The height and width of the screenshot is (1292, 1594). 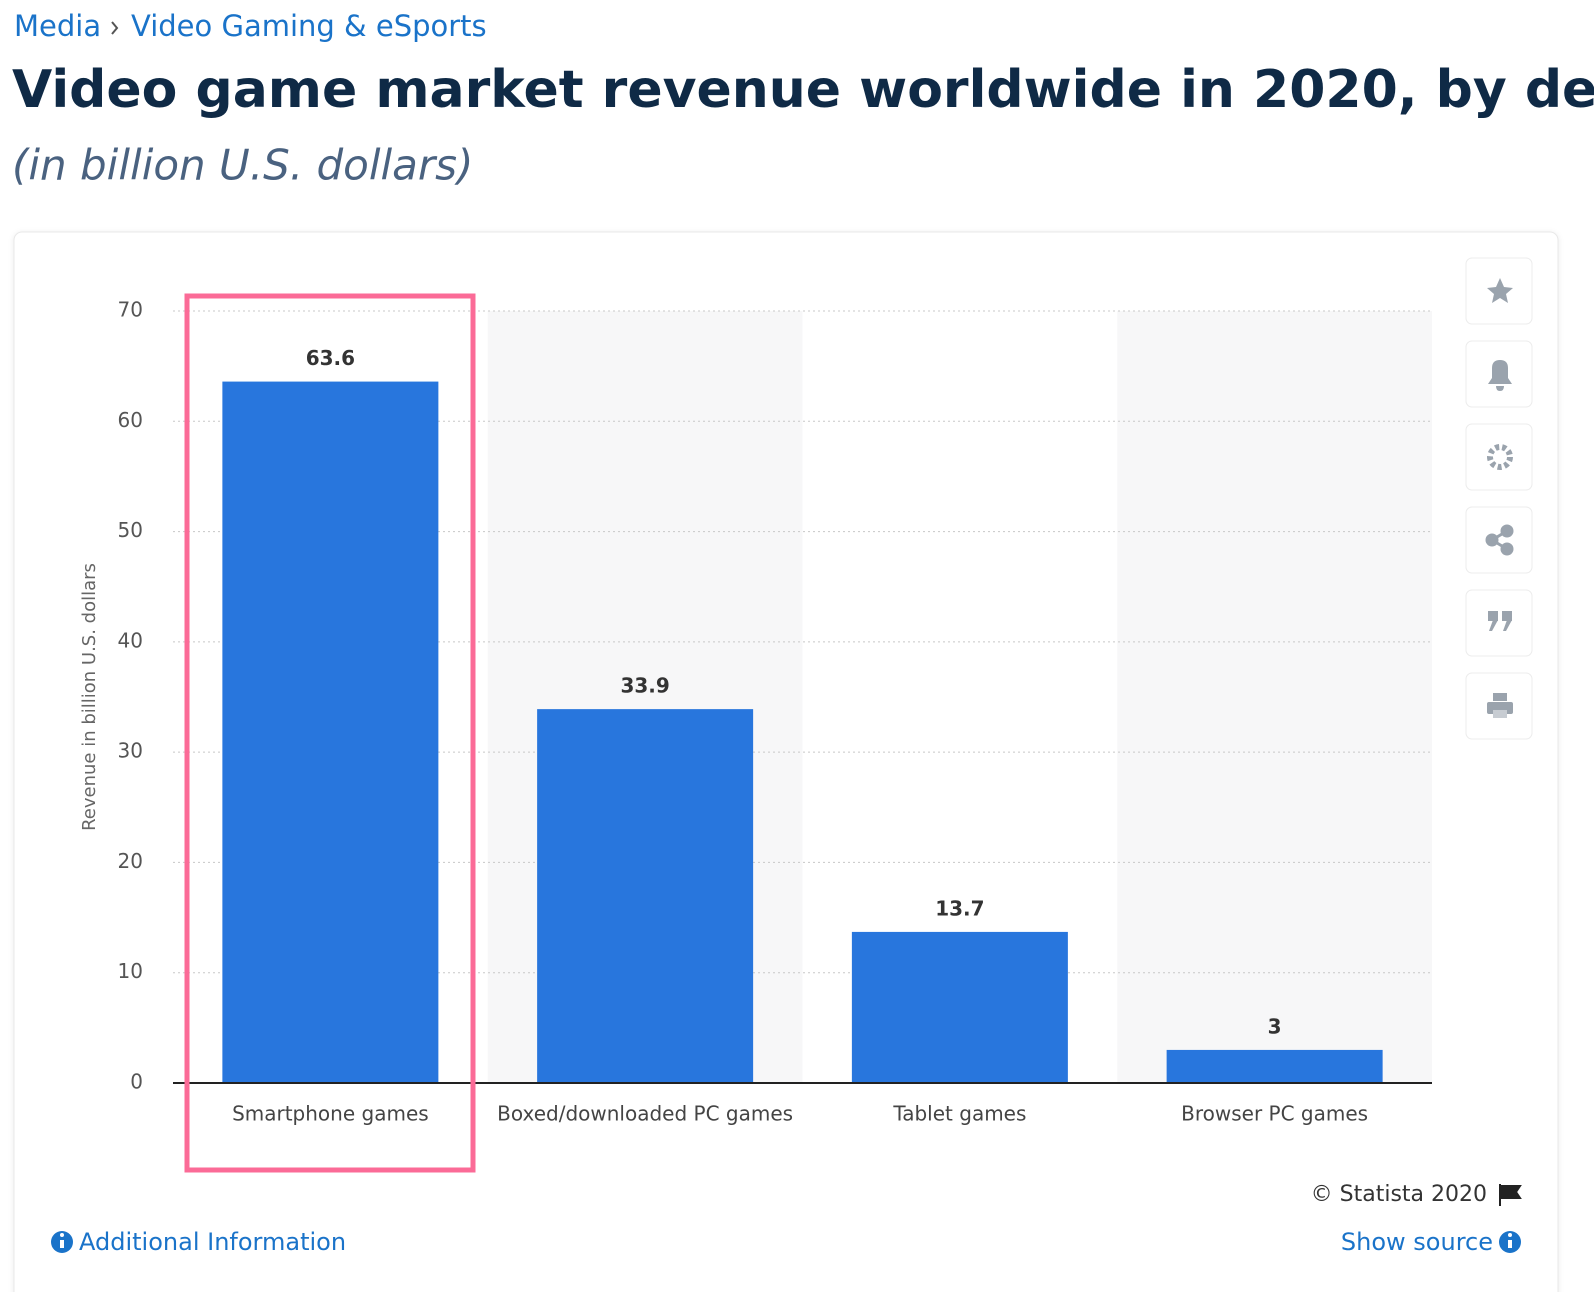 I want to click on y-tick-label: 30, so click(x=130, y=751).